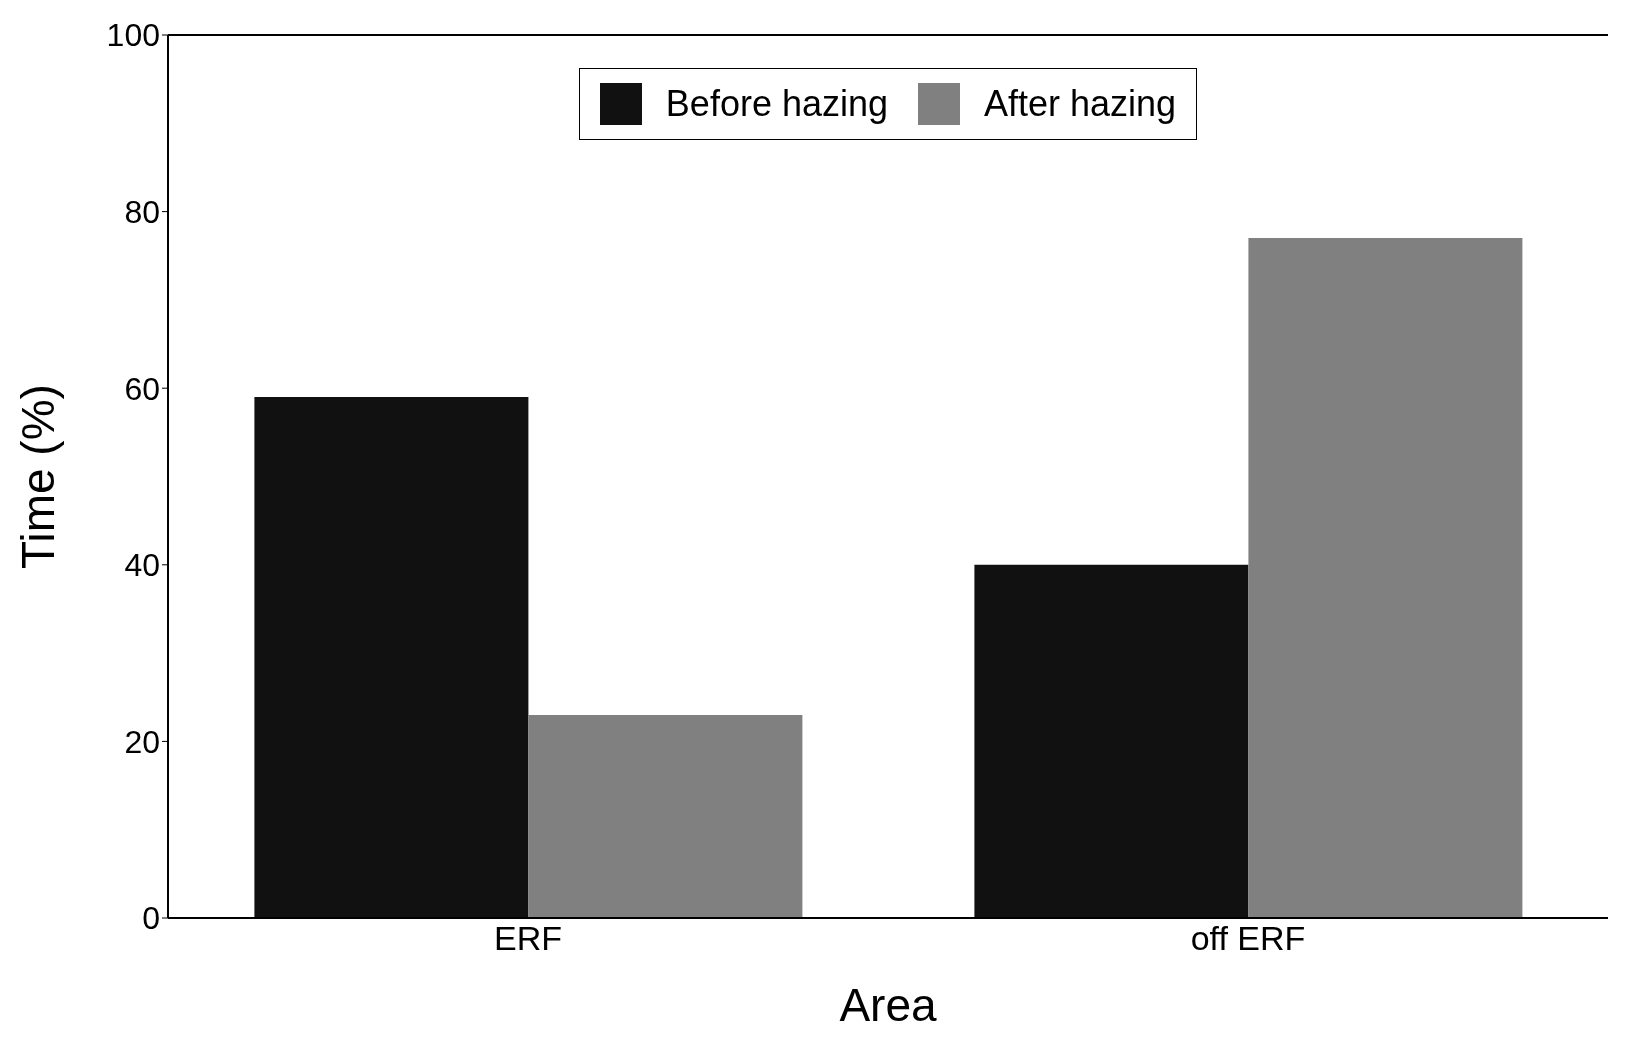 This screenshot has width=1639, height=1058. What do you see at coordinates (888, 1004) in the screenshot?
I see `x-axis-title: Area` at bounding box center [888, 1004].